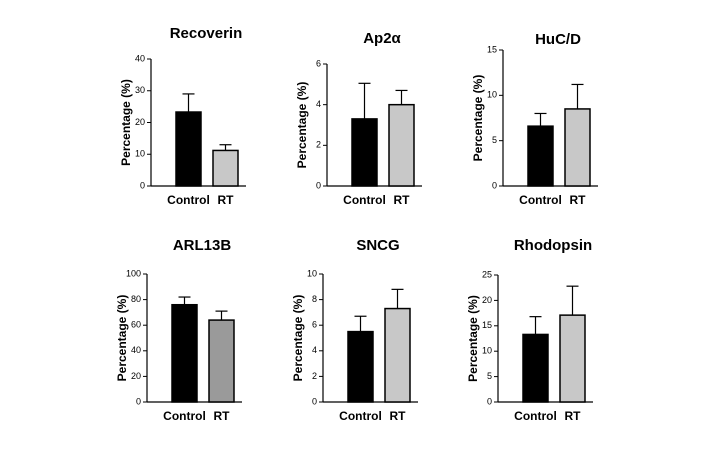  I want to click on y-tick-label: 80, so click(136, 299).